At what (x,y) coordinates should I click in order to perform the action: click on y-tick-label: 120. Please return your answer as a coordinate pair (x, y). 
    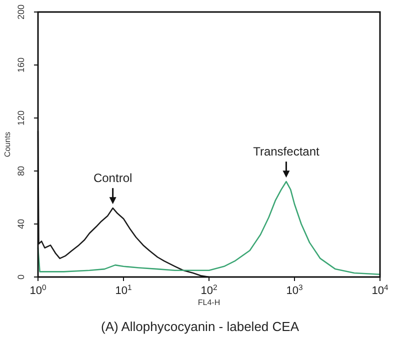
    Looking at the image, I should click on (21, 118).